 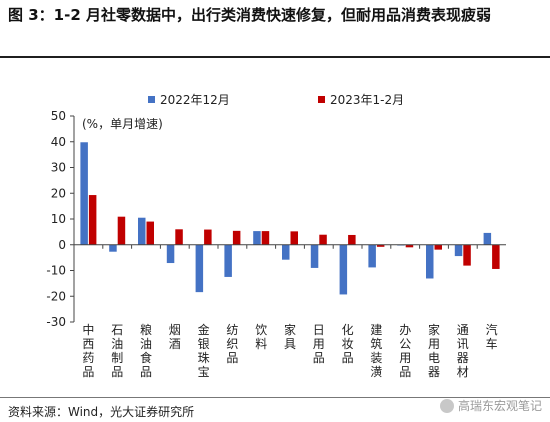 I want to click on y-tick-label: 0, so click(x=62, y=245).